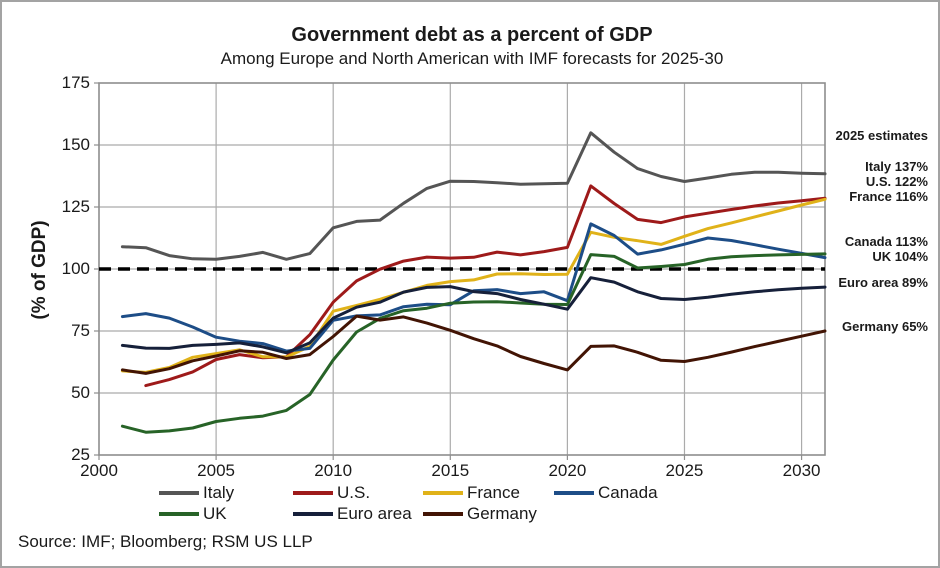 Image resolution: width=940 pixels, height=568 pixels. I want to click on legend-item-italy: Italy, so click(196, 493).